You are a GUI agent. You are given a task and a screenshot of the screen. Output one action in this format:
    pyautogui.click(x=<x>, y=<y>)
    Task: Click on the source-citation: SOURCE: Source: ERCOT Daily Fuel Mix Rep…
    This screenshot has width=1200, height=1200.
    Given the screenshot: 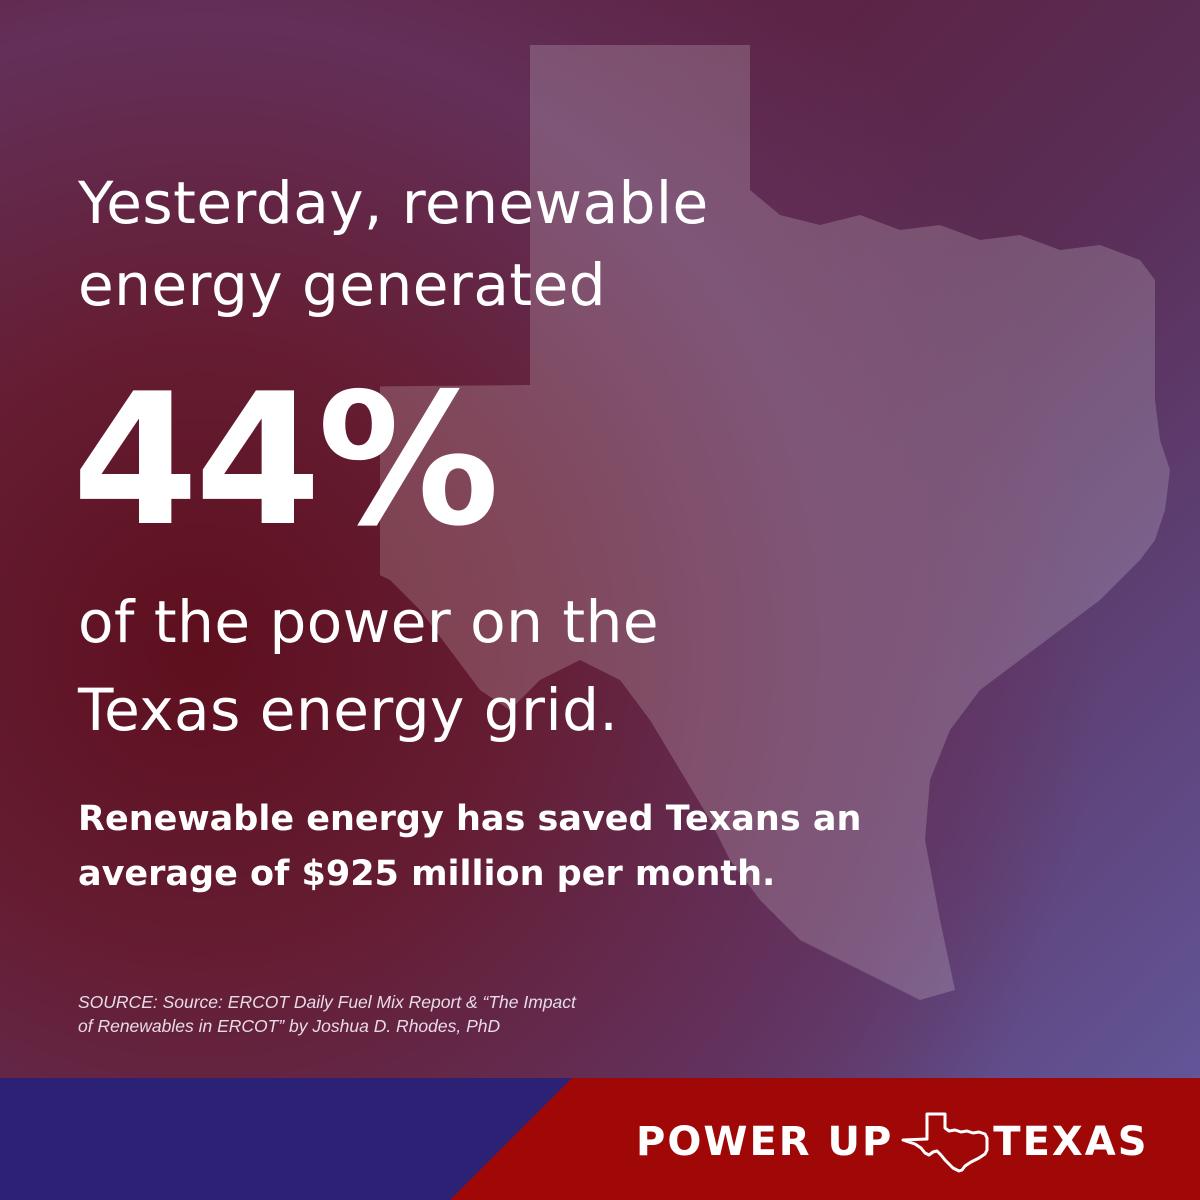 What is the action you would take?
    pyautogui.click(x=327, y=1014)
    